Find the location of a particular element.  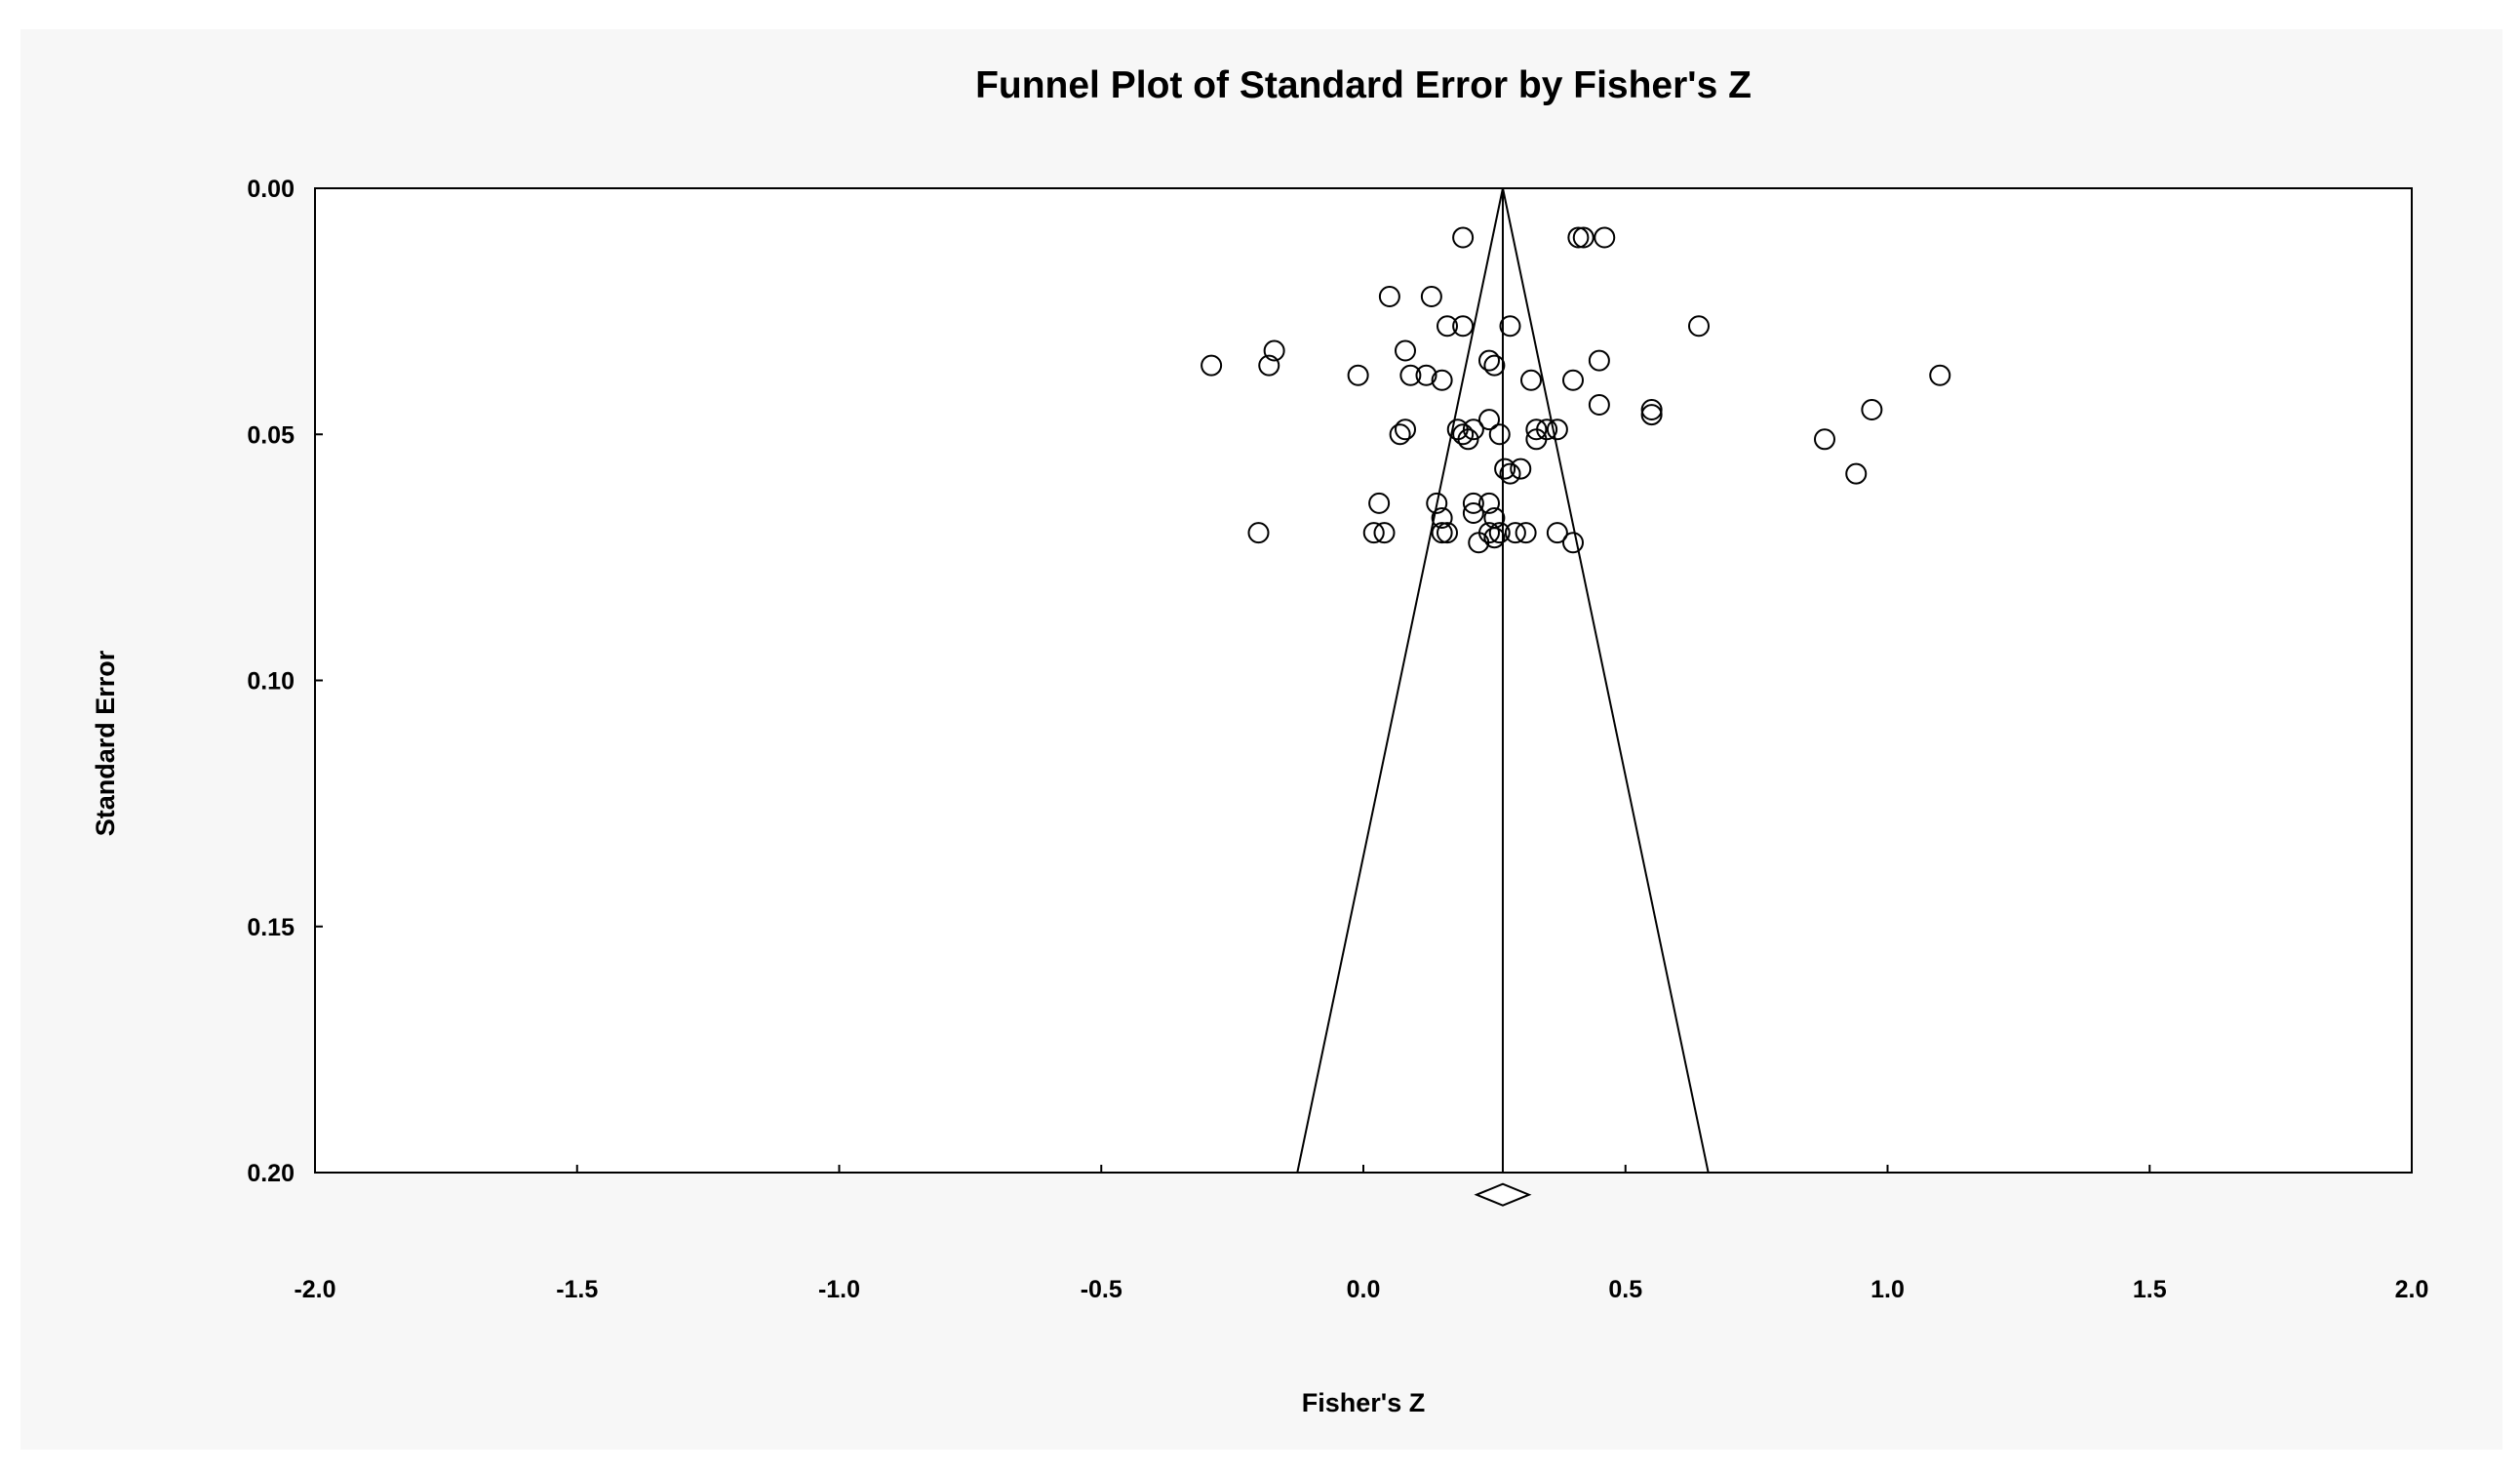

x-tick-label: -2.0 is located at coordinates (314, 1289).